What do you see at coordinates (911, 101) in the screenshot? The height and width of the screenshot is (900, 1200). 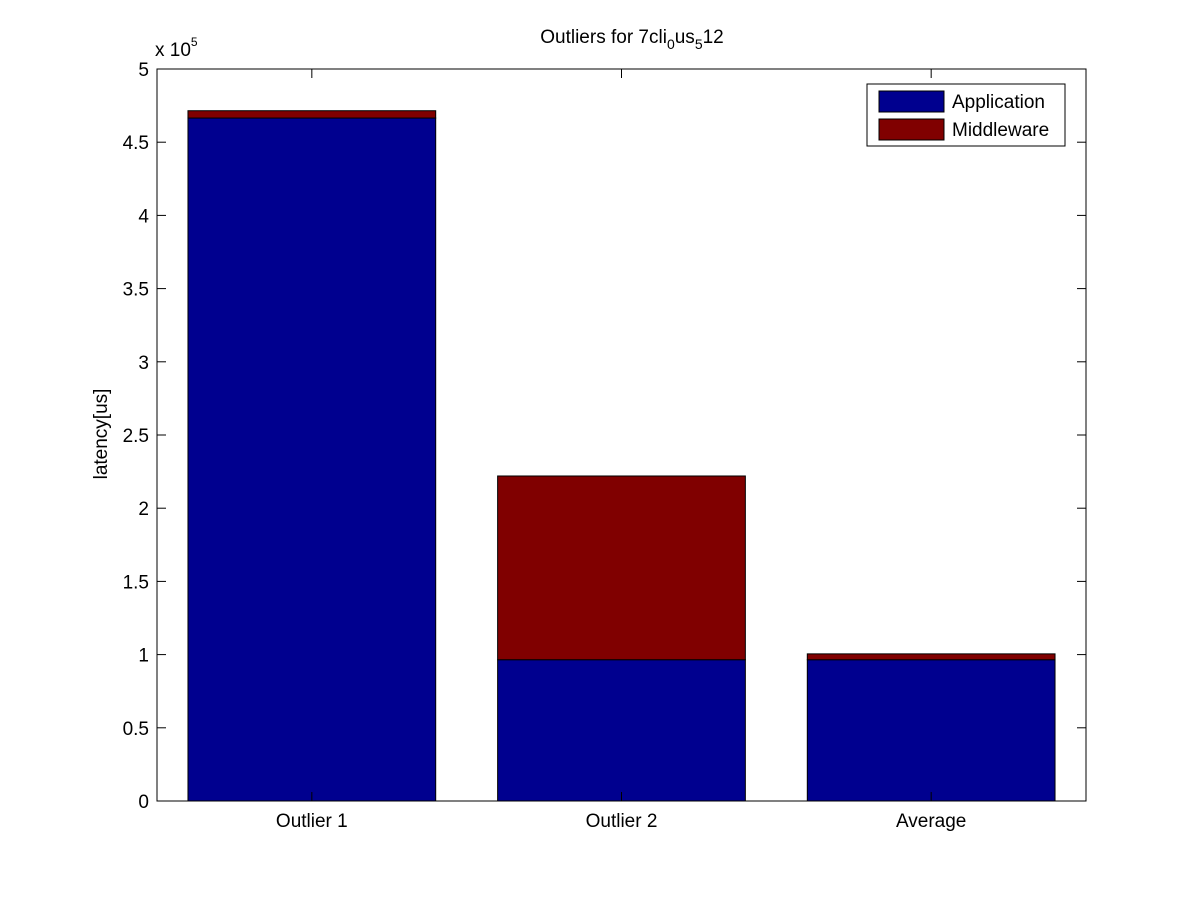 I see `legend-swatch-application` at bounding box center [911, 101].